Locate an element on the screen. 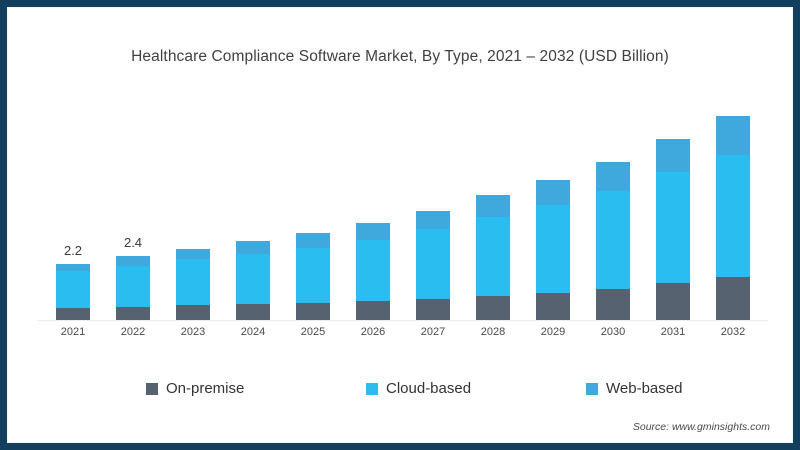  legend-label: On-premise is located at coordinates (205, 388).